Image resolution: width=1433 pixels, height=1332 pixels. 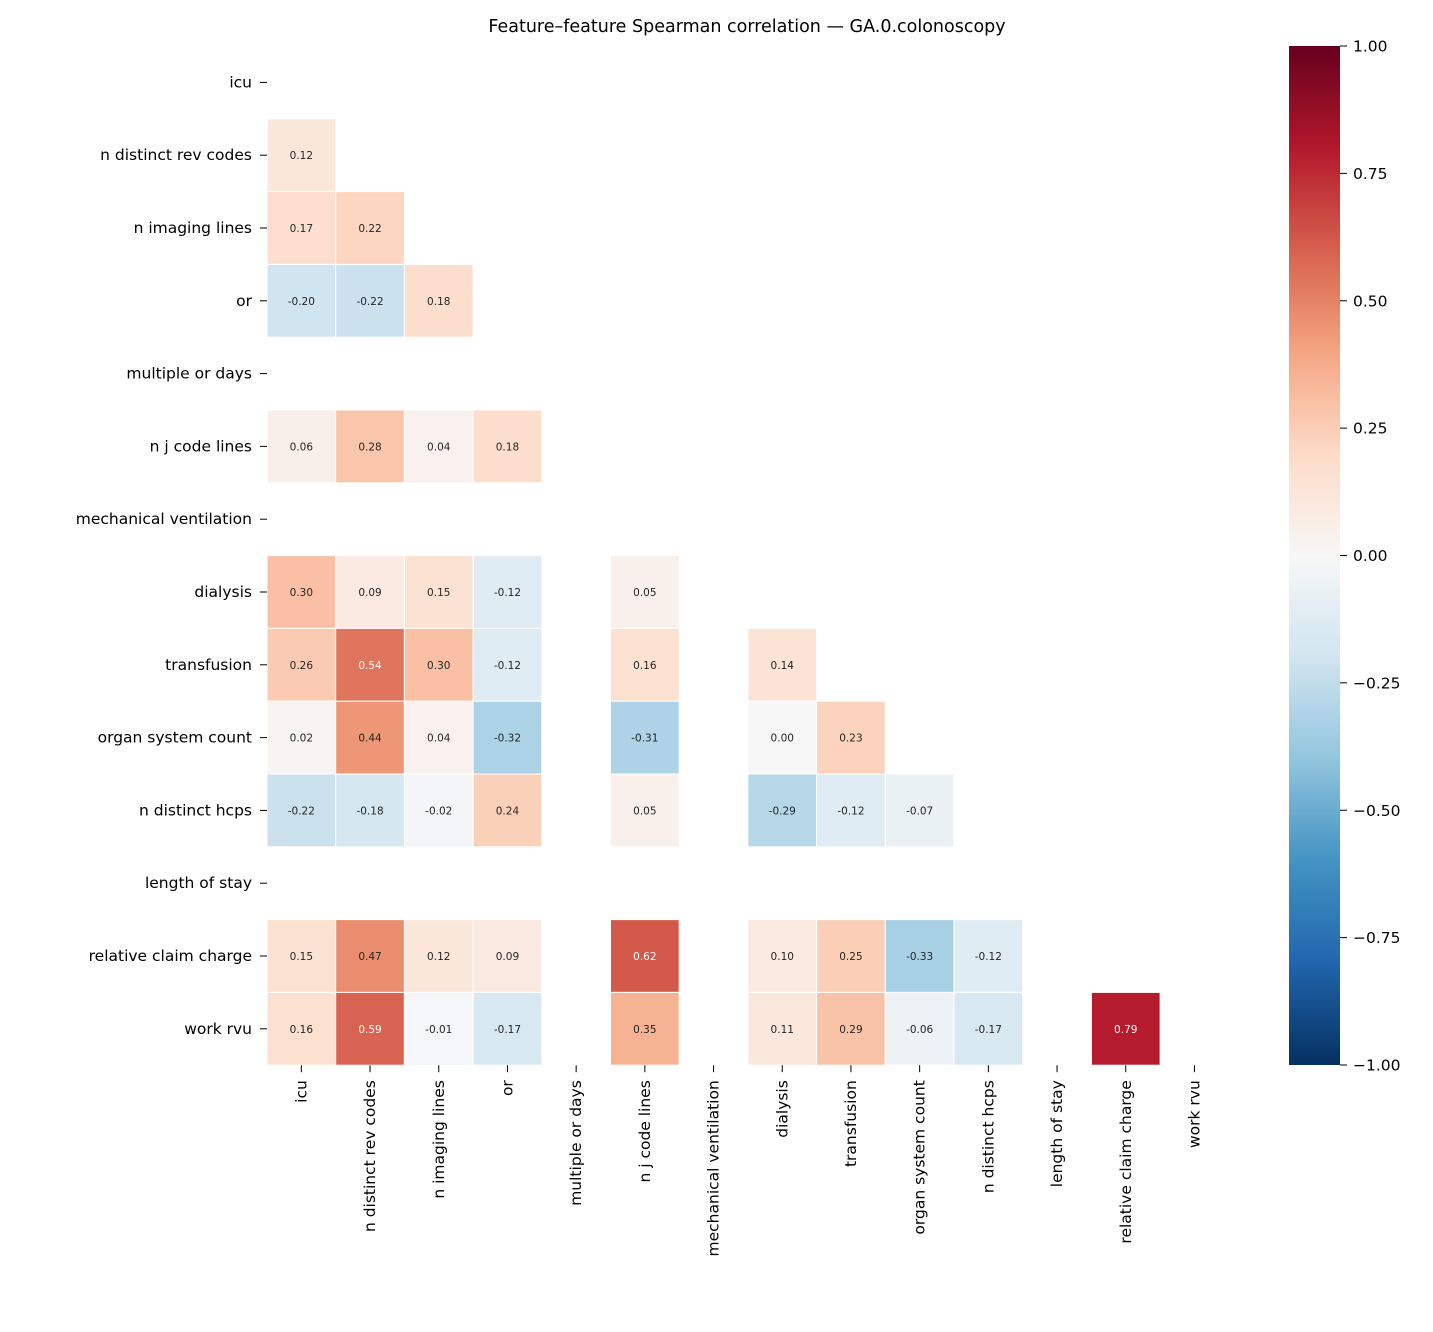 I want to click on y-tick-label: n j code lines, so click(x=201, y=446).